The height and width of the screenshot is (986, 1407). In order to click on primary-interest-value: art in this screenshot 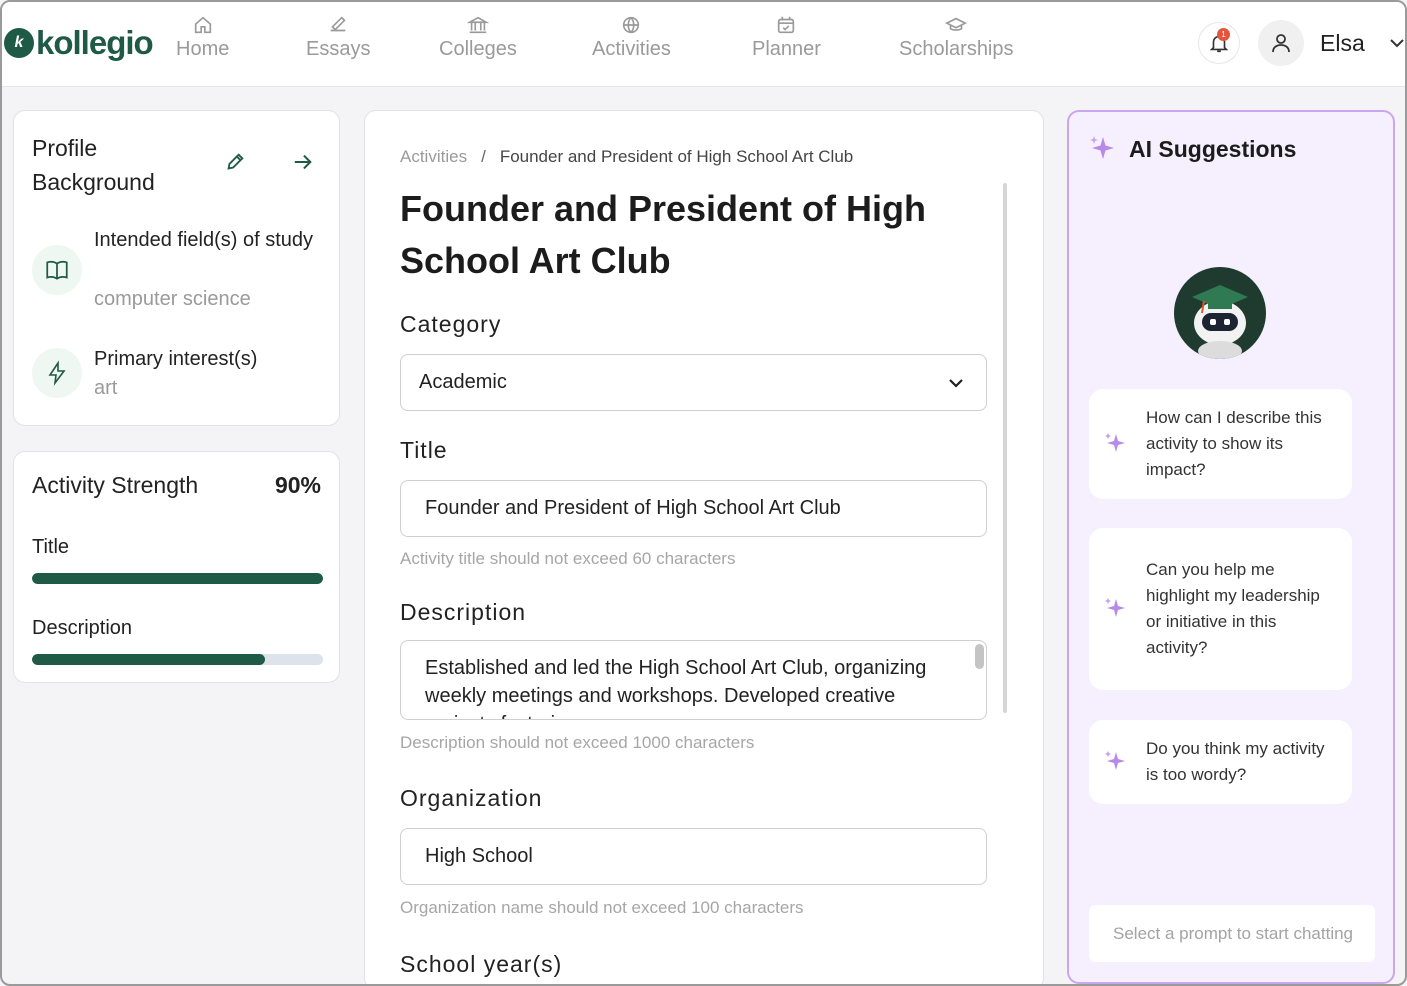, I will do `click(106, 388)`.